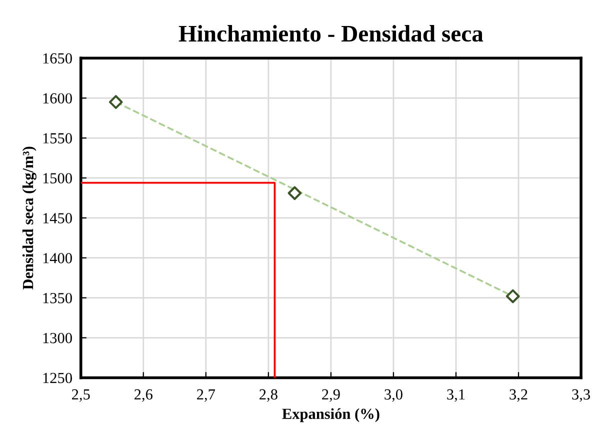 The image size is (599, 447). What do you see at coordinates (519, 395) in the screenshot?
I see `x-tick-label: 3,2` at bounding box center [519, 395].